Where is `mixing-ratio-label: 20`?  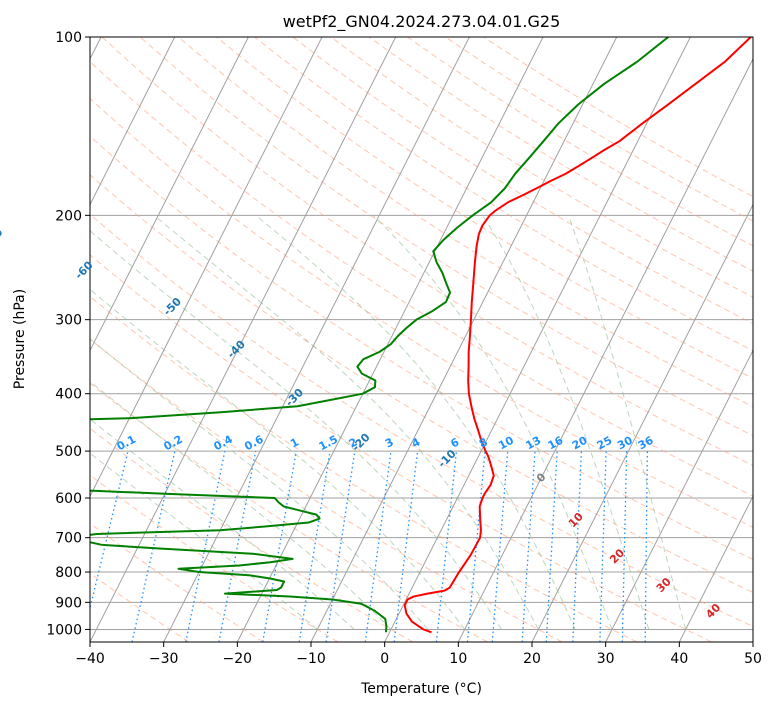
mixing-ratio-label: 20 is located at coordinates (580, 443).